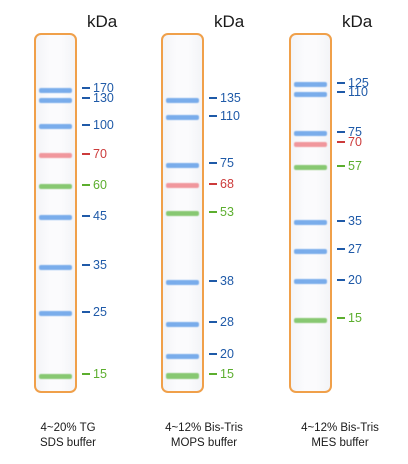 The image size is (408, 464). I want to click on marker-mw-label: 130, so click(103, 98).